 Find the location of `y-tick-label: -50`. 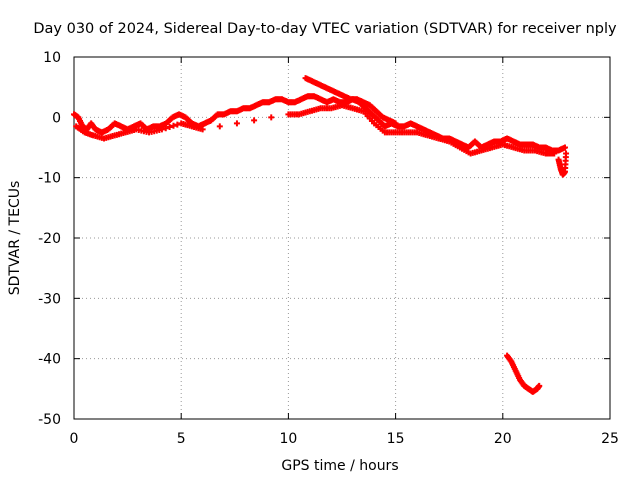

y-tick-label: -50 is located at coordinates (49, 420).